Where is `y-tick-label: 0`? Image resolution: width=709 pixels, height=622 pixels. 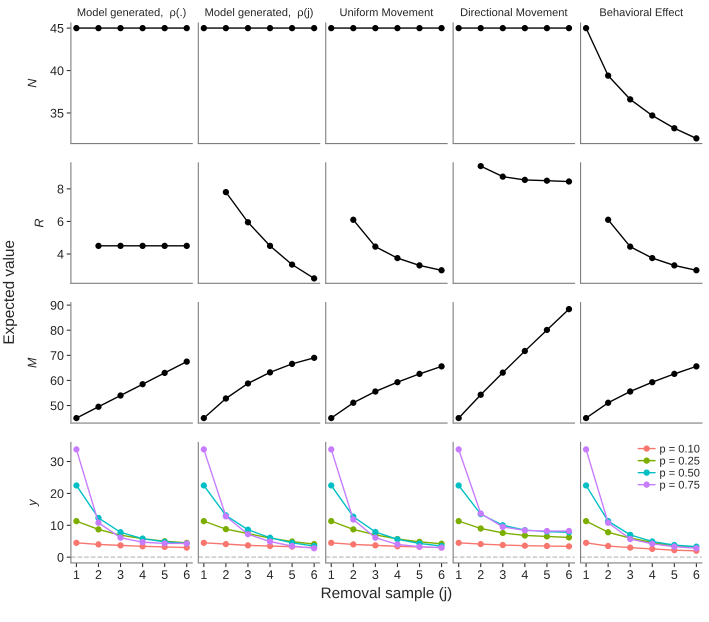
y-tick-label: 0 is located at coordinates (60, 557).